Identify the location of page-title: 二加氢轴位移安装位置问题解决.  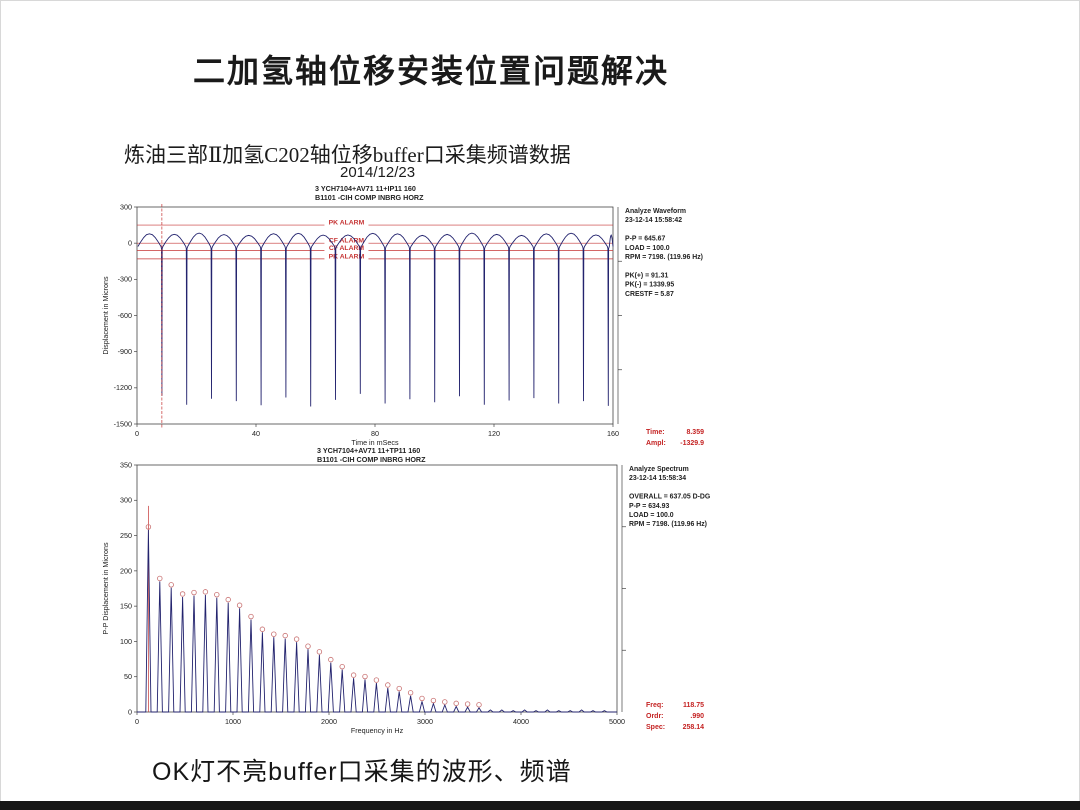
(431, 71).